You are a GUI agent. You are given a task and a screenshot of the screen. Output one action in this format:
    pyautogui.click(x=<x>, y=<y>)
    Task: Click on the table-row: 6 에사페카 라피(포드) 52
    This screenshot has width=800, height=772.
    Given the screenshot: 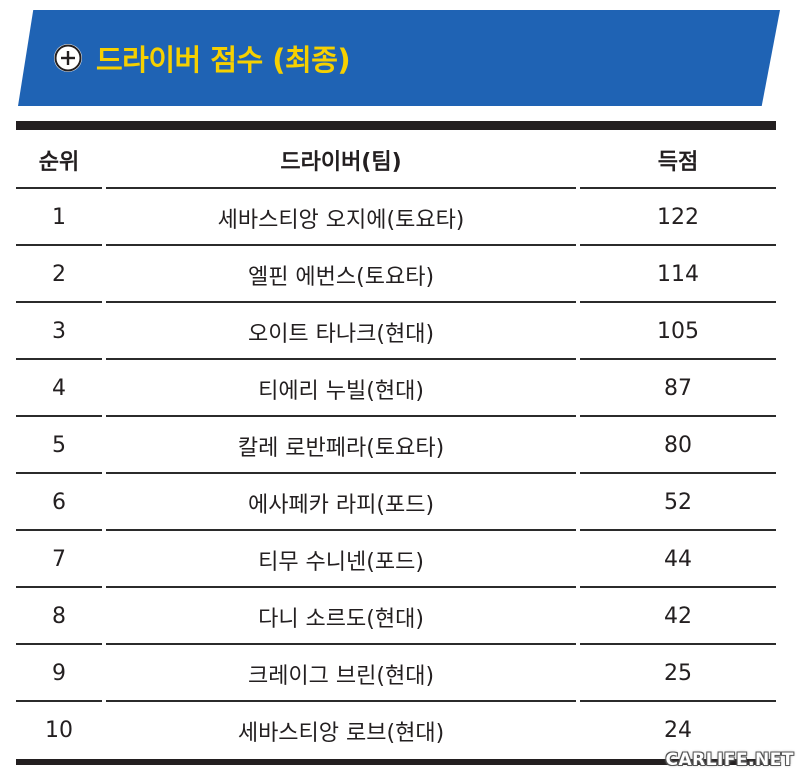 What is the action you would take?
    pyautogui.click(x=396, y=502)
    